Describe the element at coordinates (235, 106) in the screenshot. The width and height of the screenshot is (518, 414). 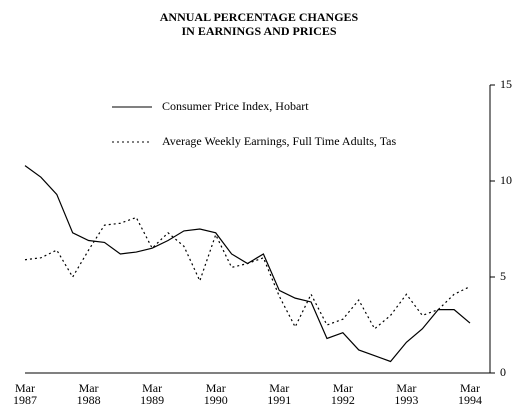
I see `legend-label: Consumer Price Index, Hobart` at that location.